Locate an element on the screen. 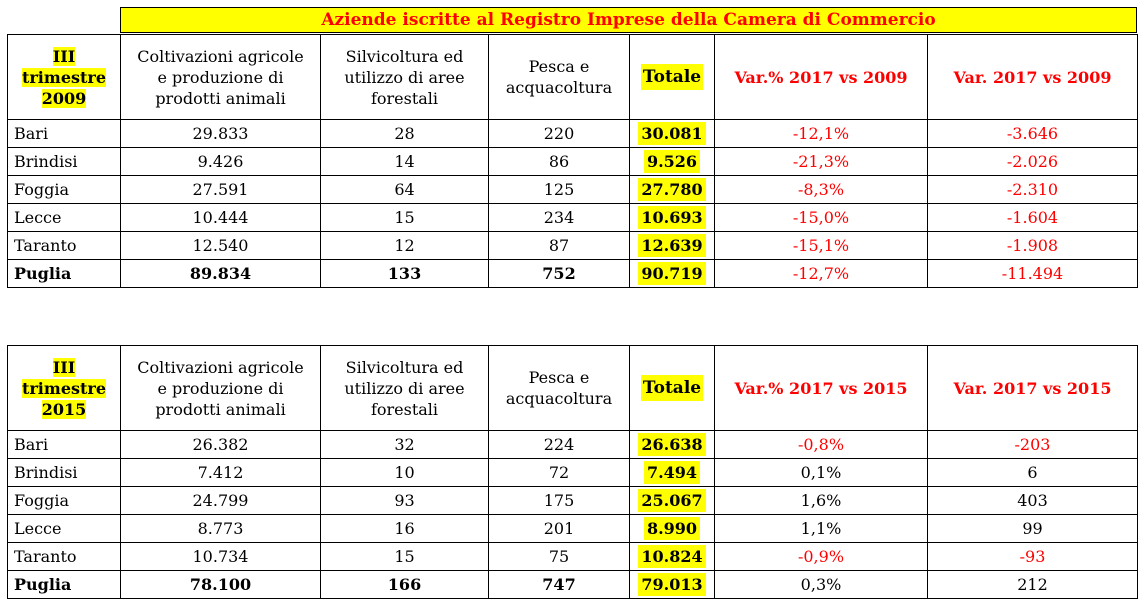 Image resolution: width=1144 pixels, height=607 pixels. cell-totale: 9.526 is located at coordinates (672, 161).